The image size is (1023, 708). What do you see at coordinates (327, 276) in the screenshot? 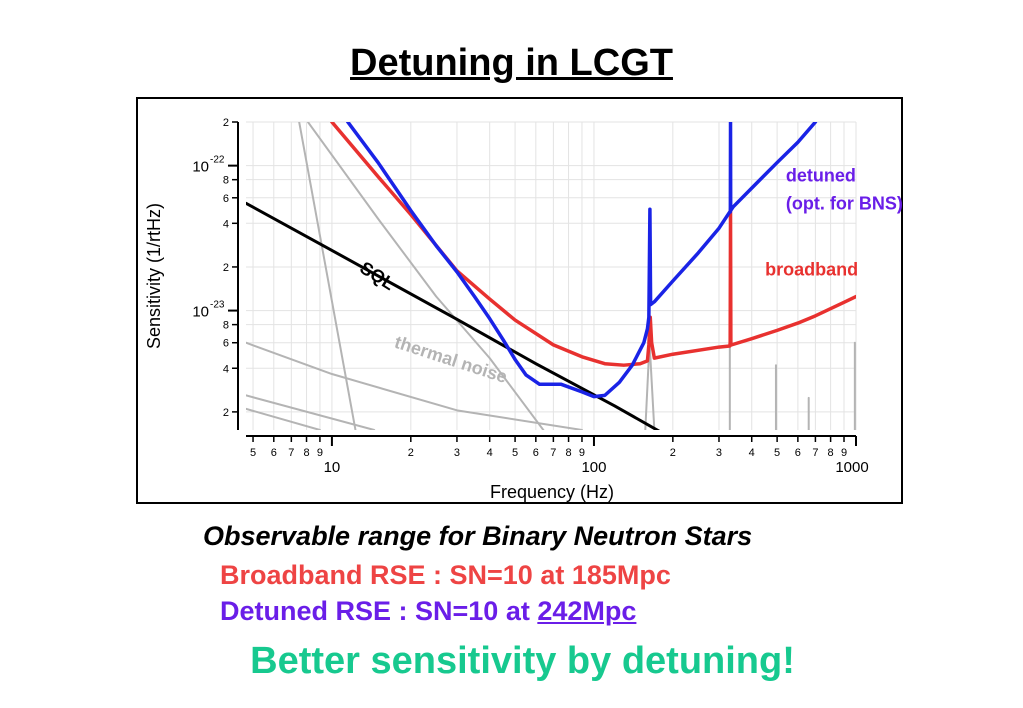
I see `series-thermal-a` at bounding box center [327, 276].